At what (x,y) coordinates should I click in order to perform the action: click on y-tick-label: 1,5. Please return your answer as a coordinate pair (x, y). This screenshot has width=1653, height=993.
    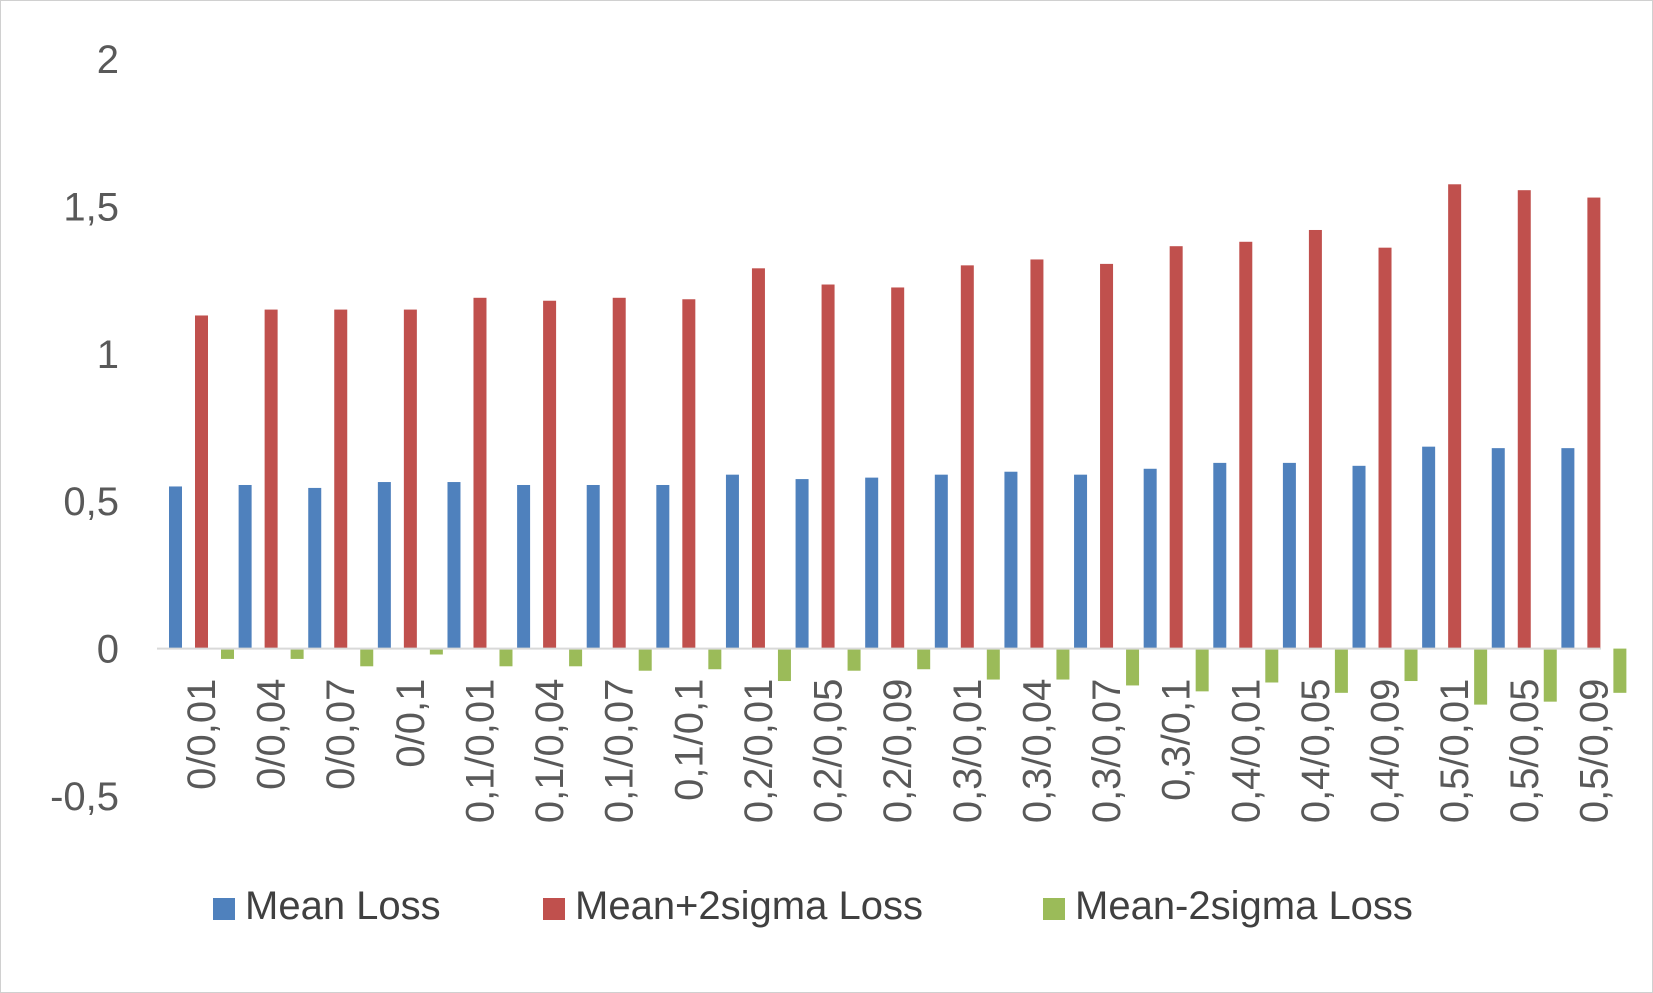
    Looking at the image, I should click on (91, 207).